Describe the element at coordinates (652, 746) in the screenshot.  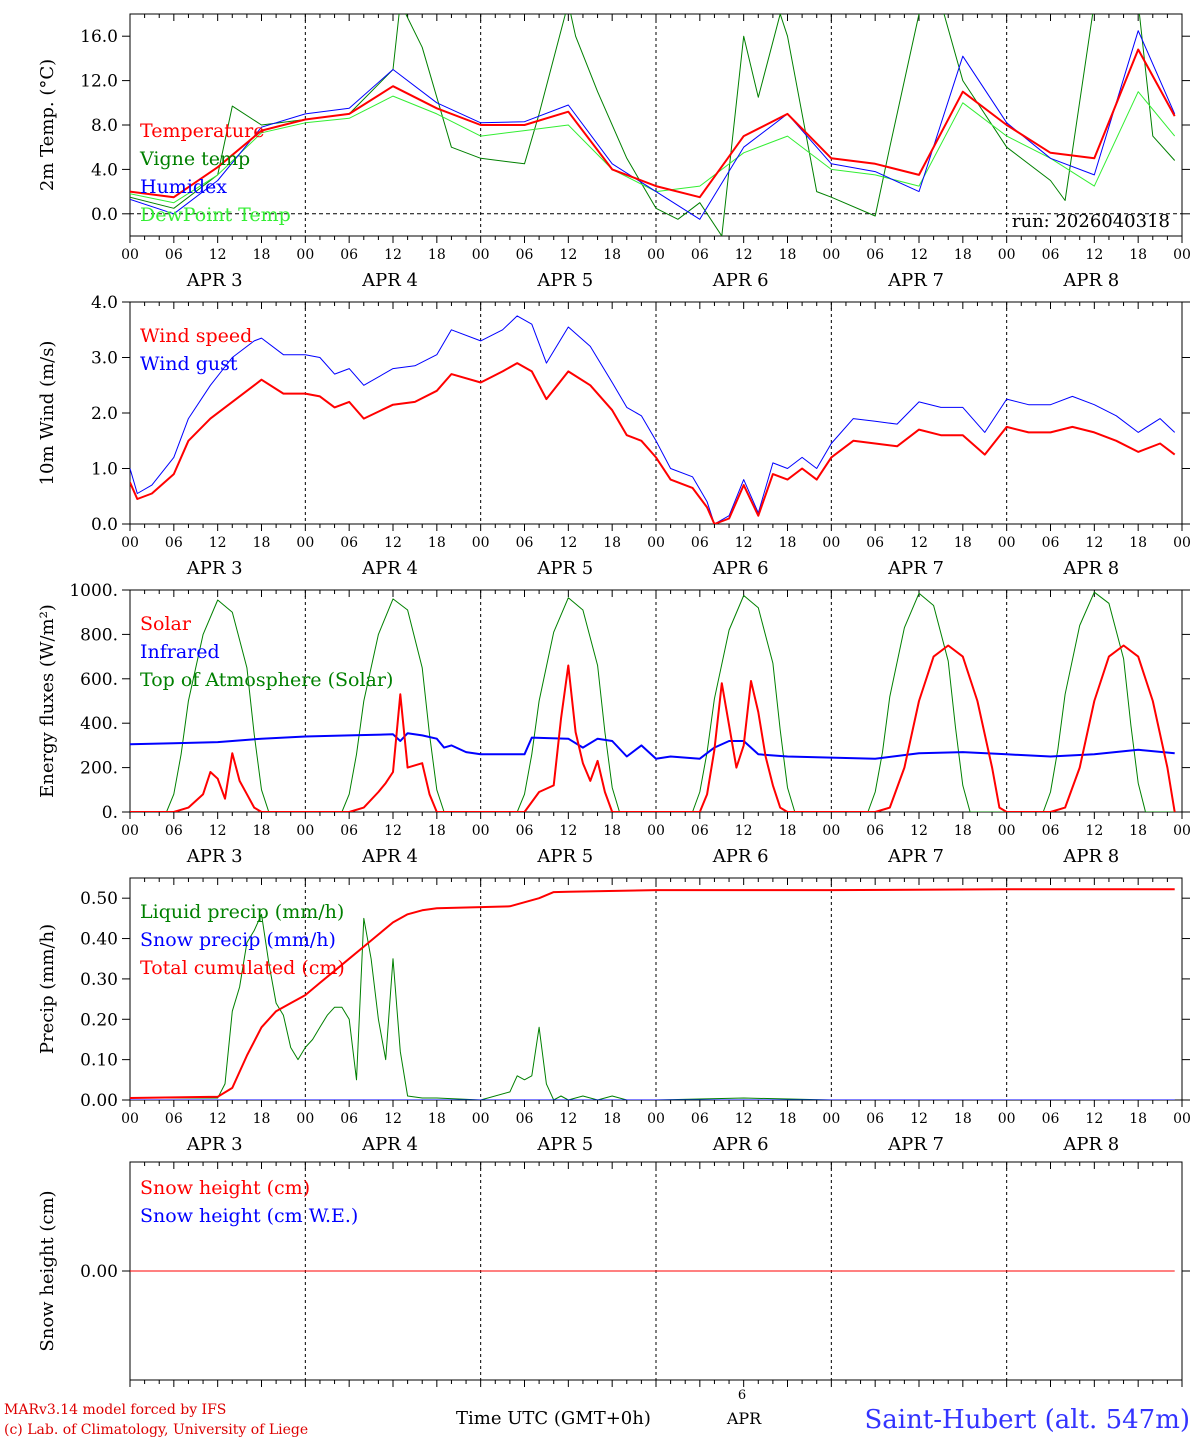
I see `series-line-infrared` at that location.